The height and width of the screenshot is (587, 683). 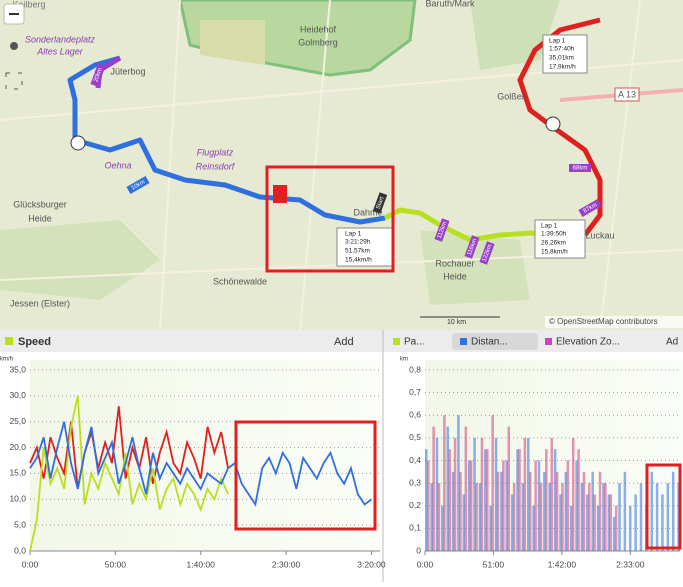 I want to click on y-tick-label: 0,0, so click(x=20, y=550).